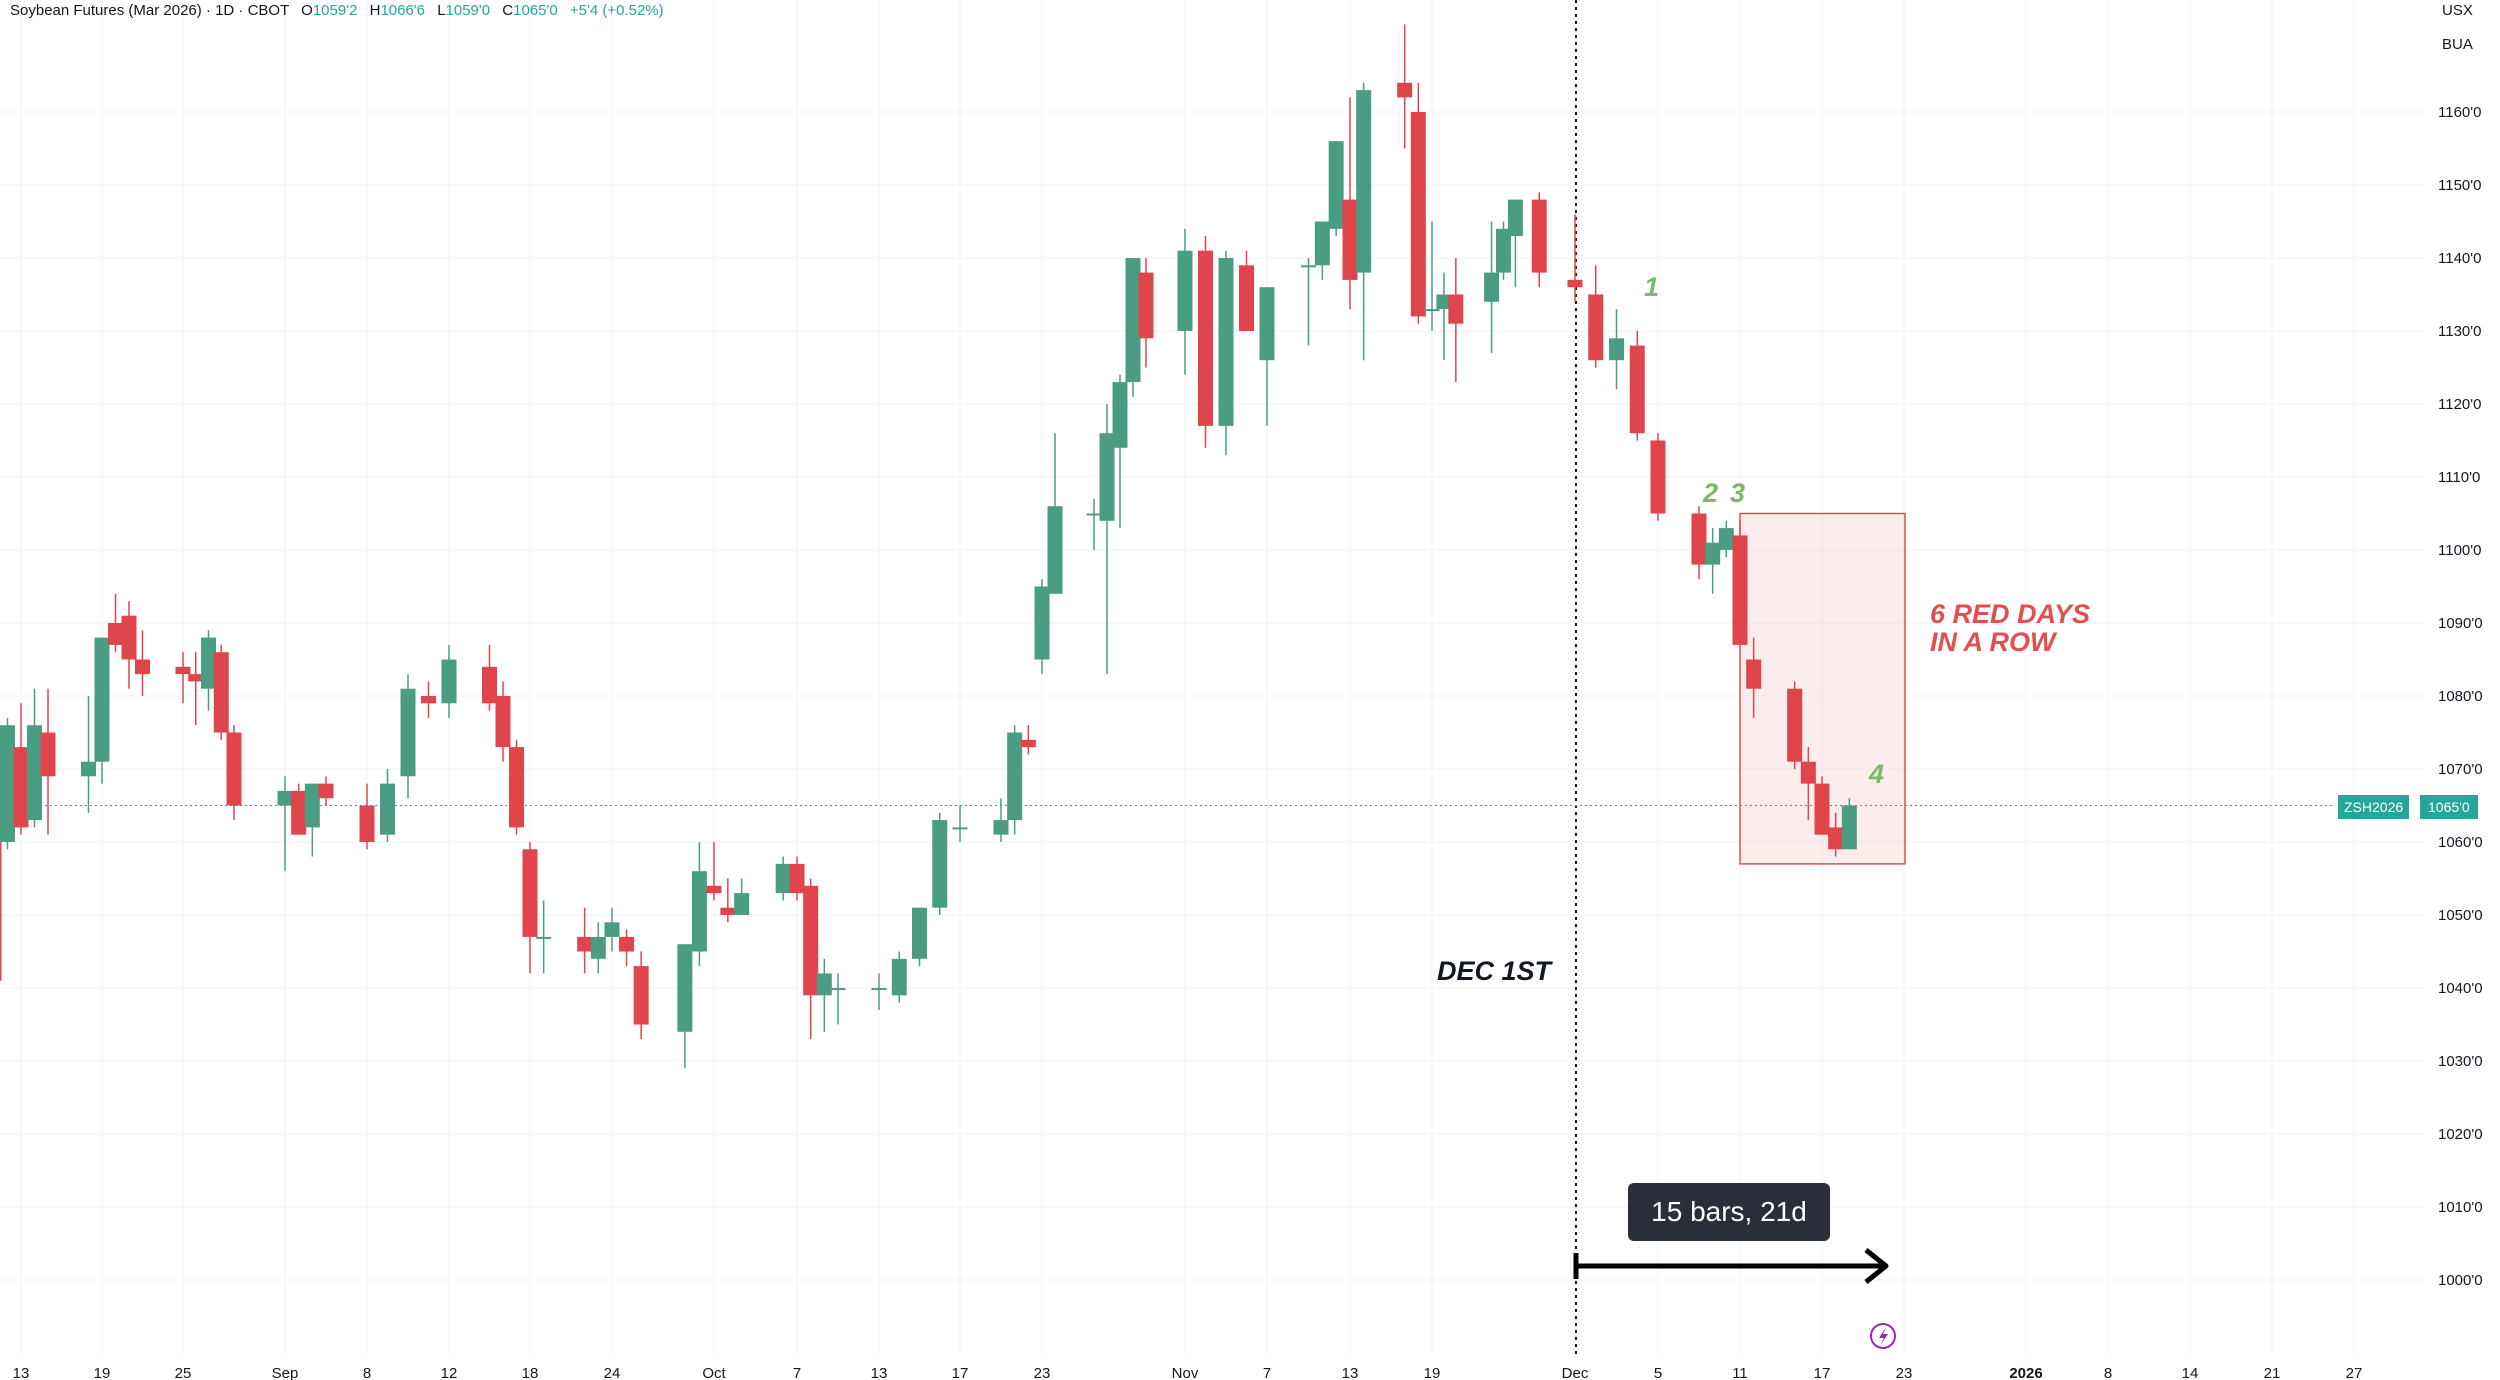 This screenshot has height=1380, width=2500. Describe the element at coordinates (2030, 628) in the screenshot. I see `red-days-annotation: 6 RED DAYS IN A ROW` at that location.